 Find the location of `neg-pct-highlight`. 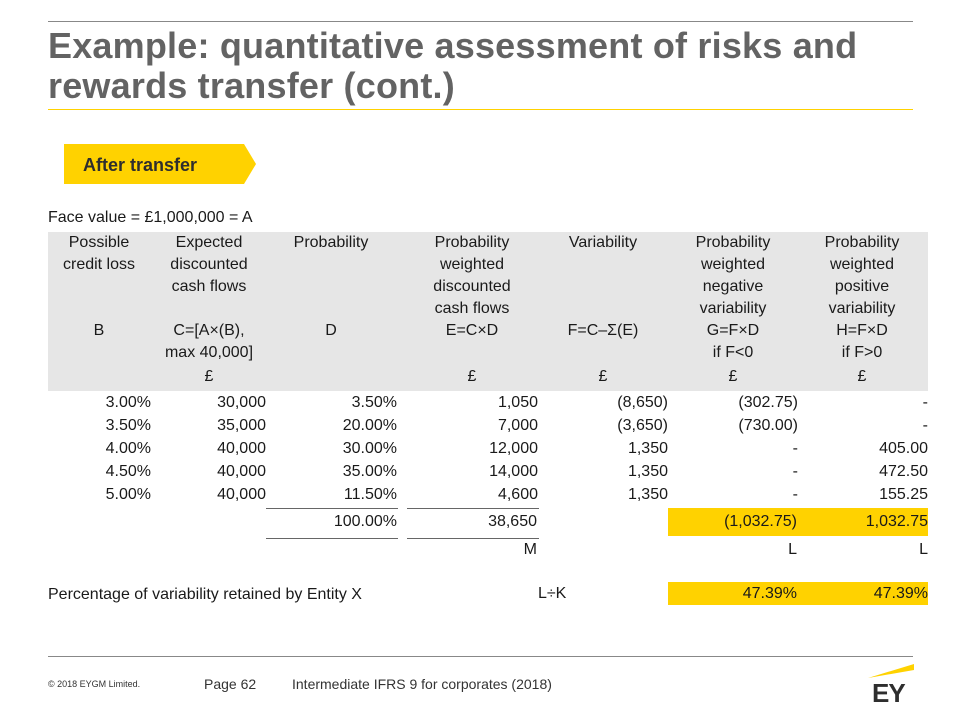

neg-pct-highlight is located at coordinates (733, 593).